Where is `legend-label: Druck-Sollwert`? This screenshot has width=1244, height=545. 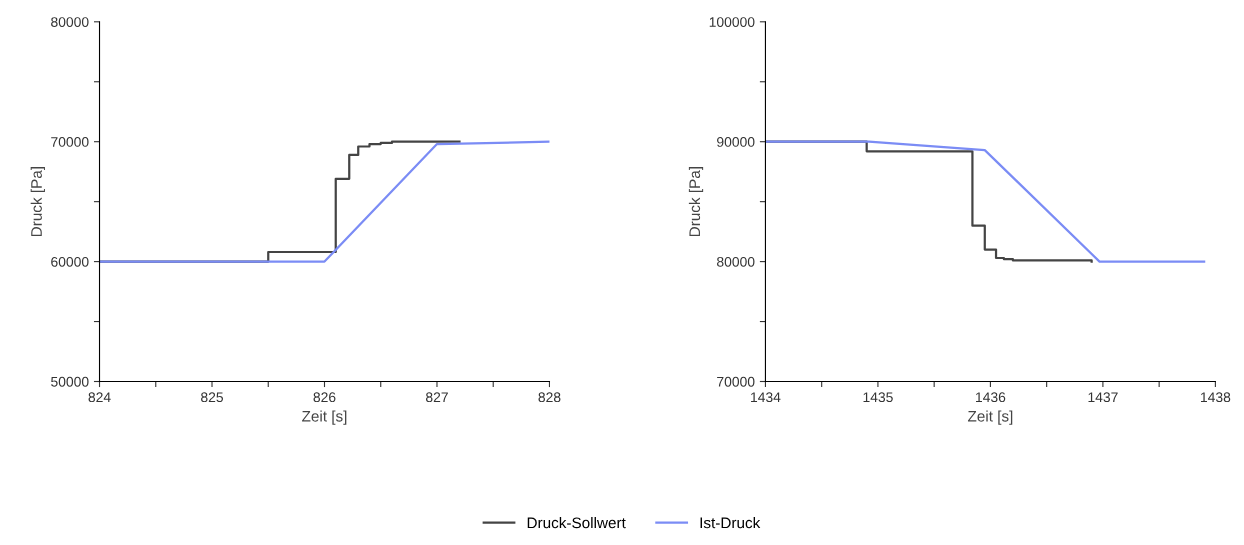 legend-label: Druck-Sollwert is located at coordinates (576, 523).